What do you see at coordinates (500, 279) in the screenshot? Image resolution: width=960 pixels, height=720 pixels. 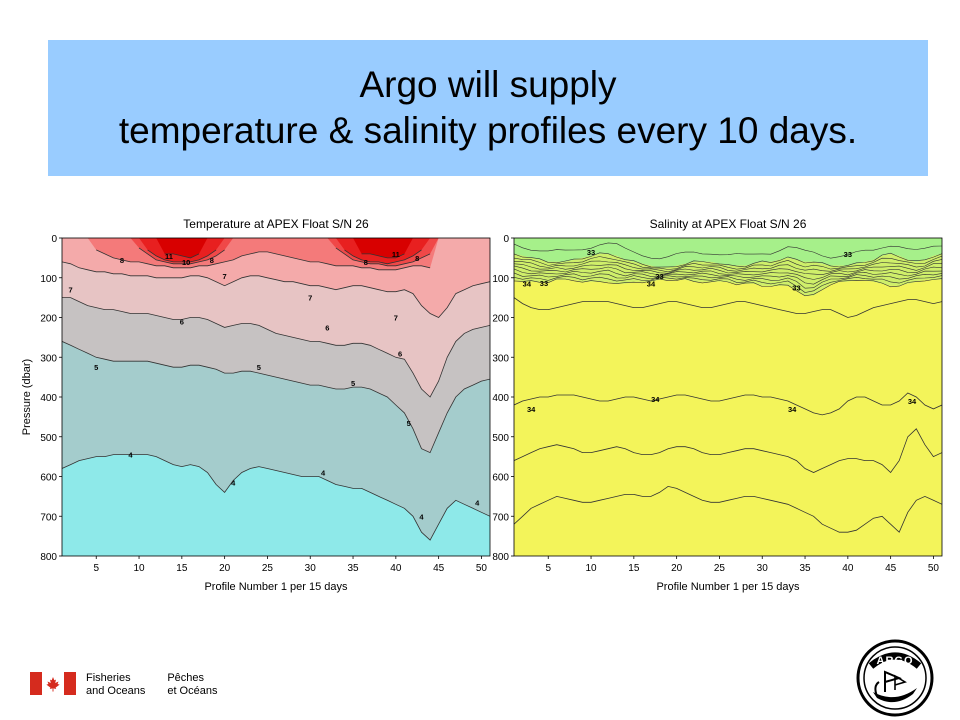 I see `y-tick-label: 100` at bounding box center [500, 279].